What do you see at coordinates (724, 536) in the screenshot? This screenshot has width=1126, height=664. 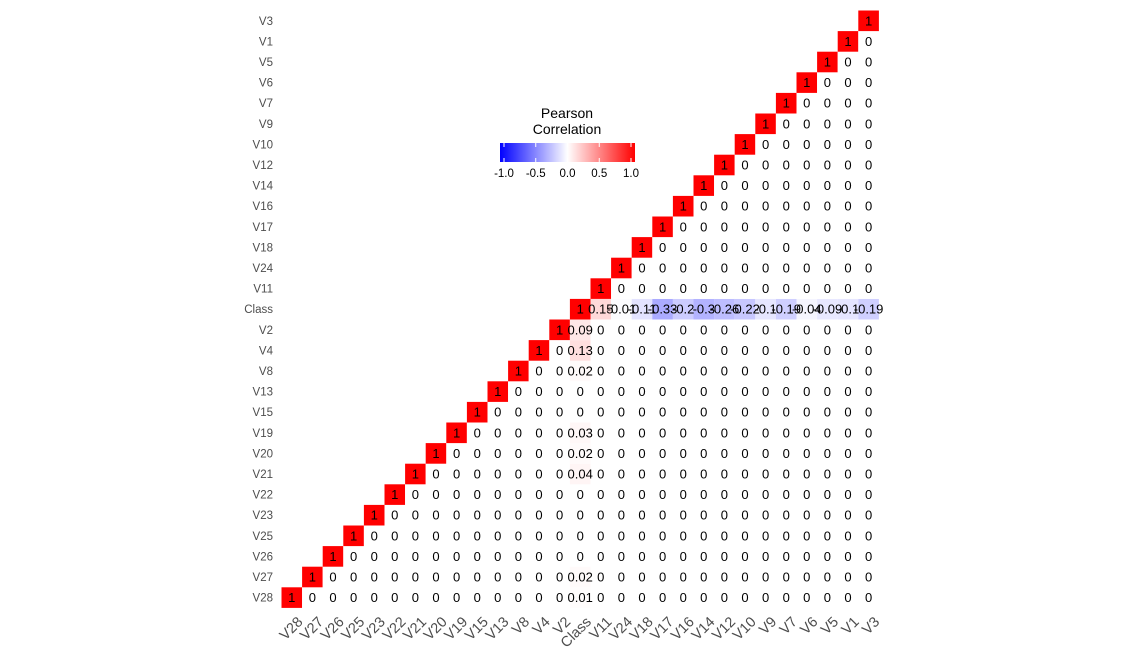 I see `heatmap-cell-V12-V25` at bounding box center [724, 536].